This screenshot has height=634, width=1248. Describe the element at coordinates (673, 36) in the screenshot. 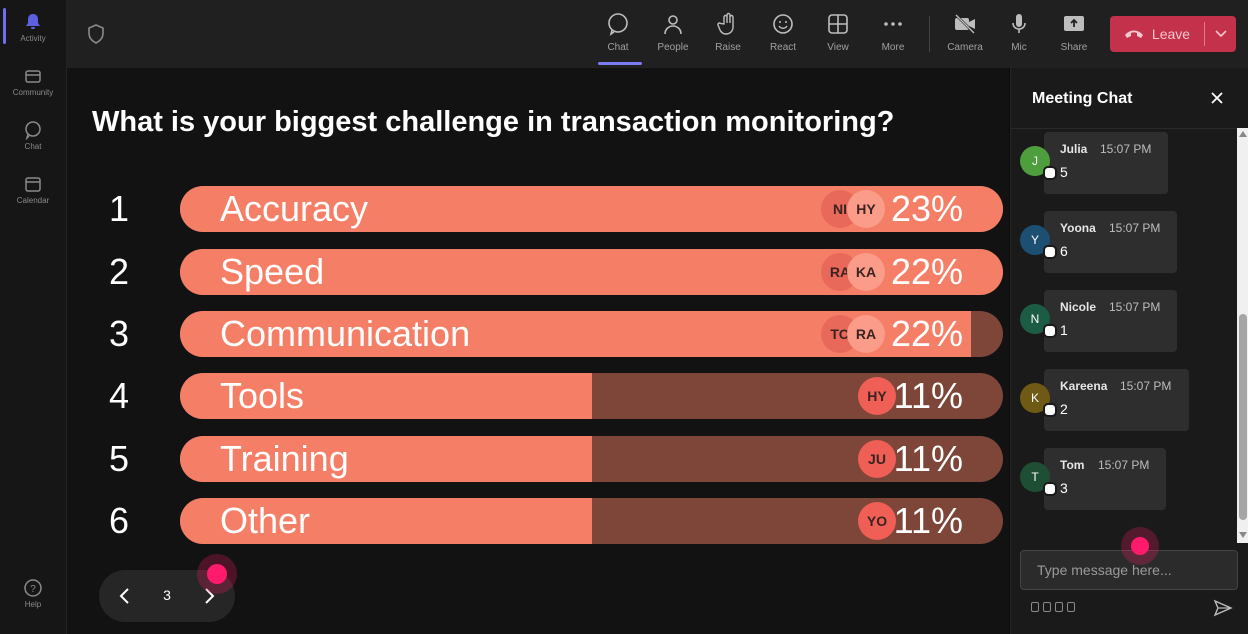

I see `toolbar-people-button: People` at that location.